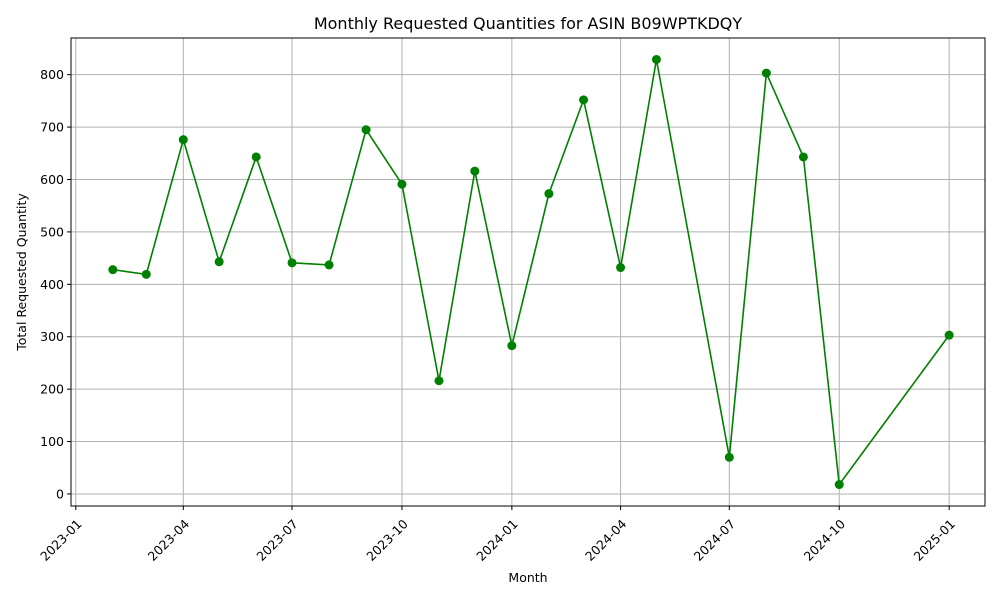 The image size is (1000, 600). What do you see at coordinates (935, 540) in the screenshot?
I see `x-tick-label: 2025-01` at bounding box center [935, 540].